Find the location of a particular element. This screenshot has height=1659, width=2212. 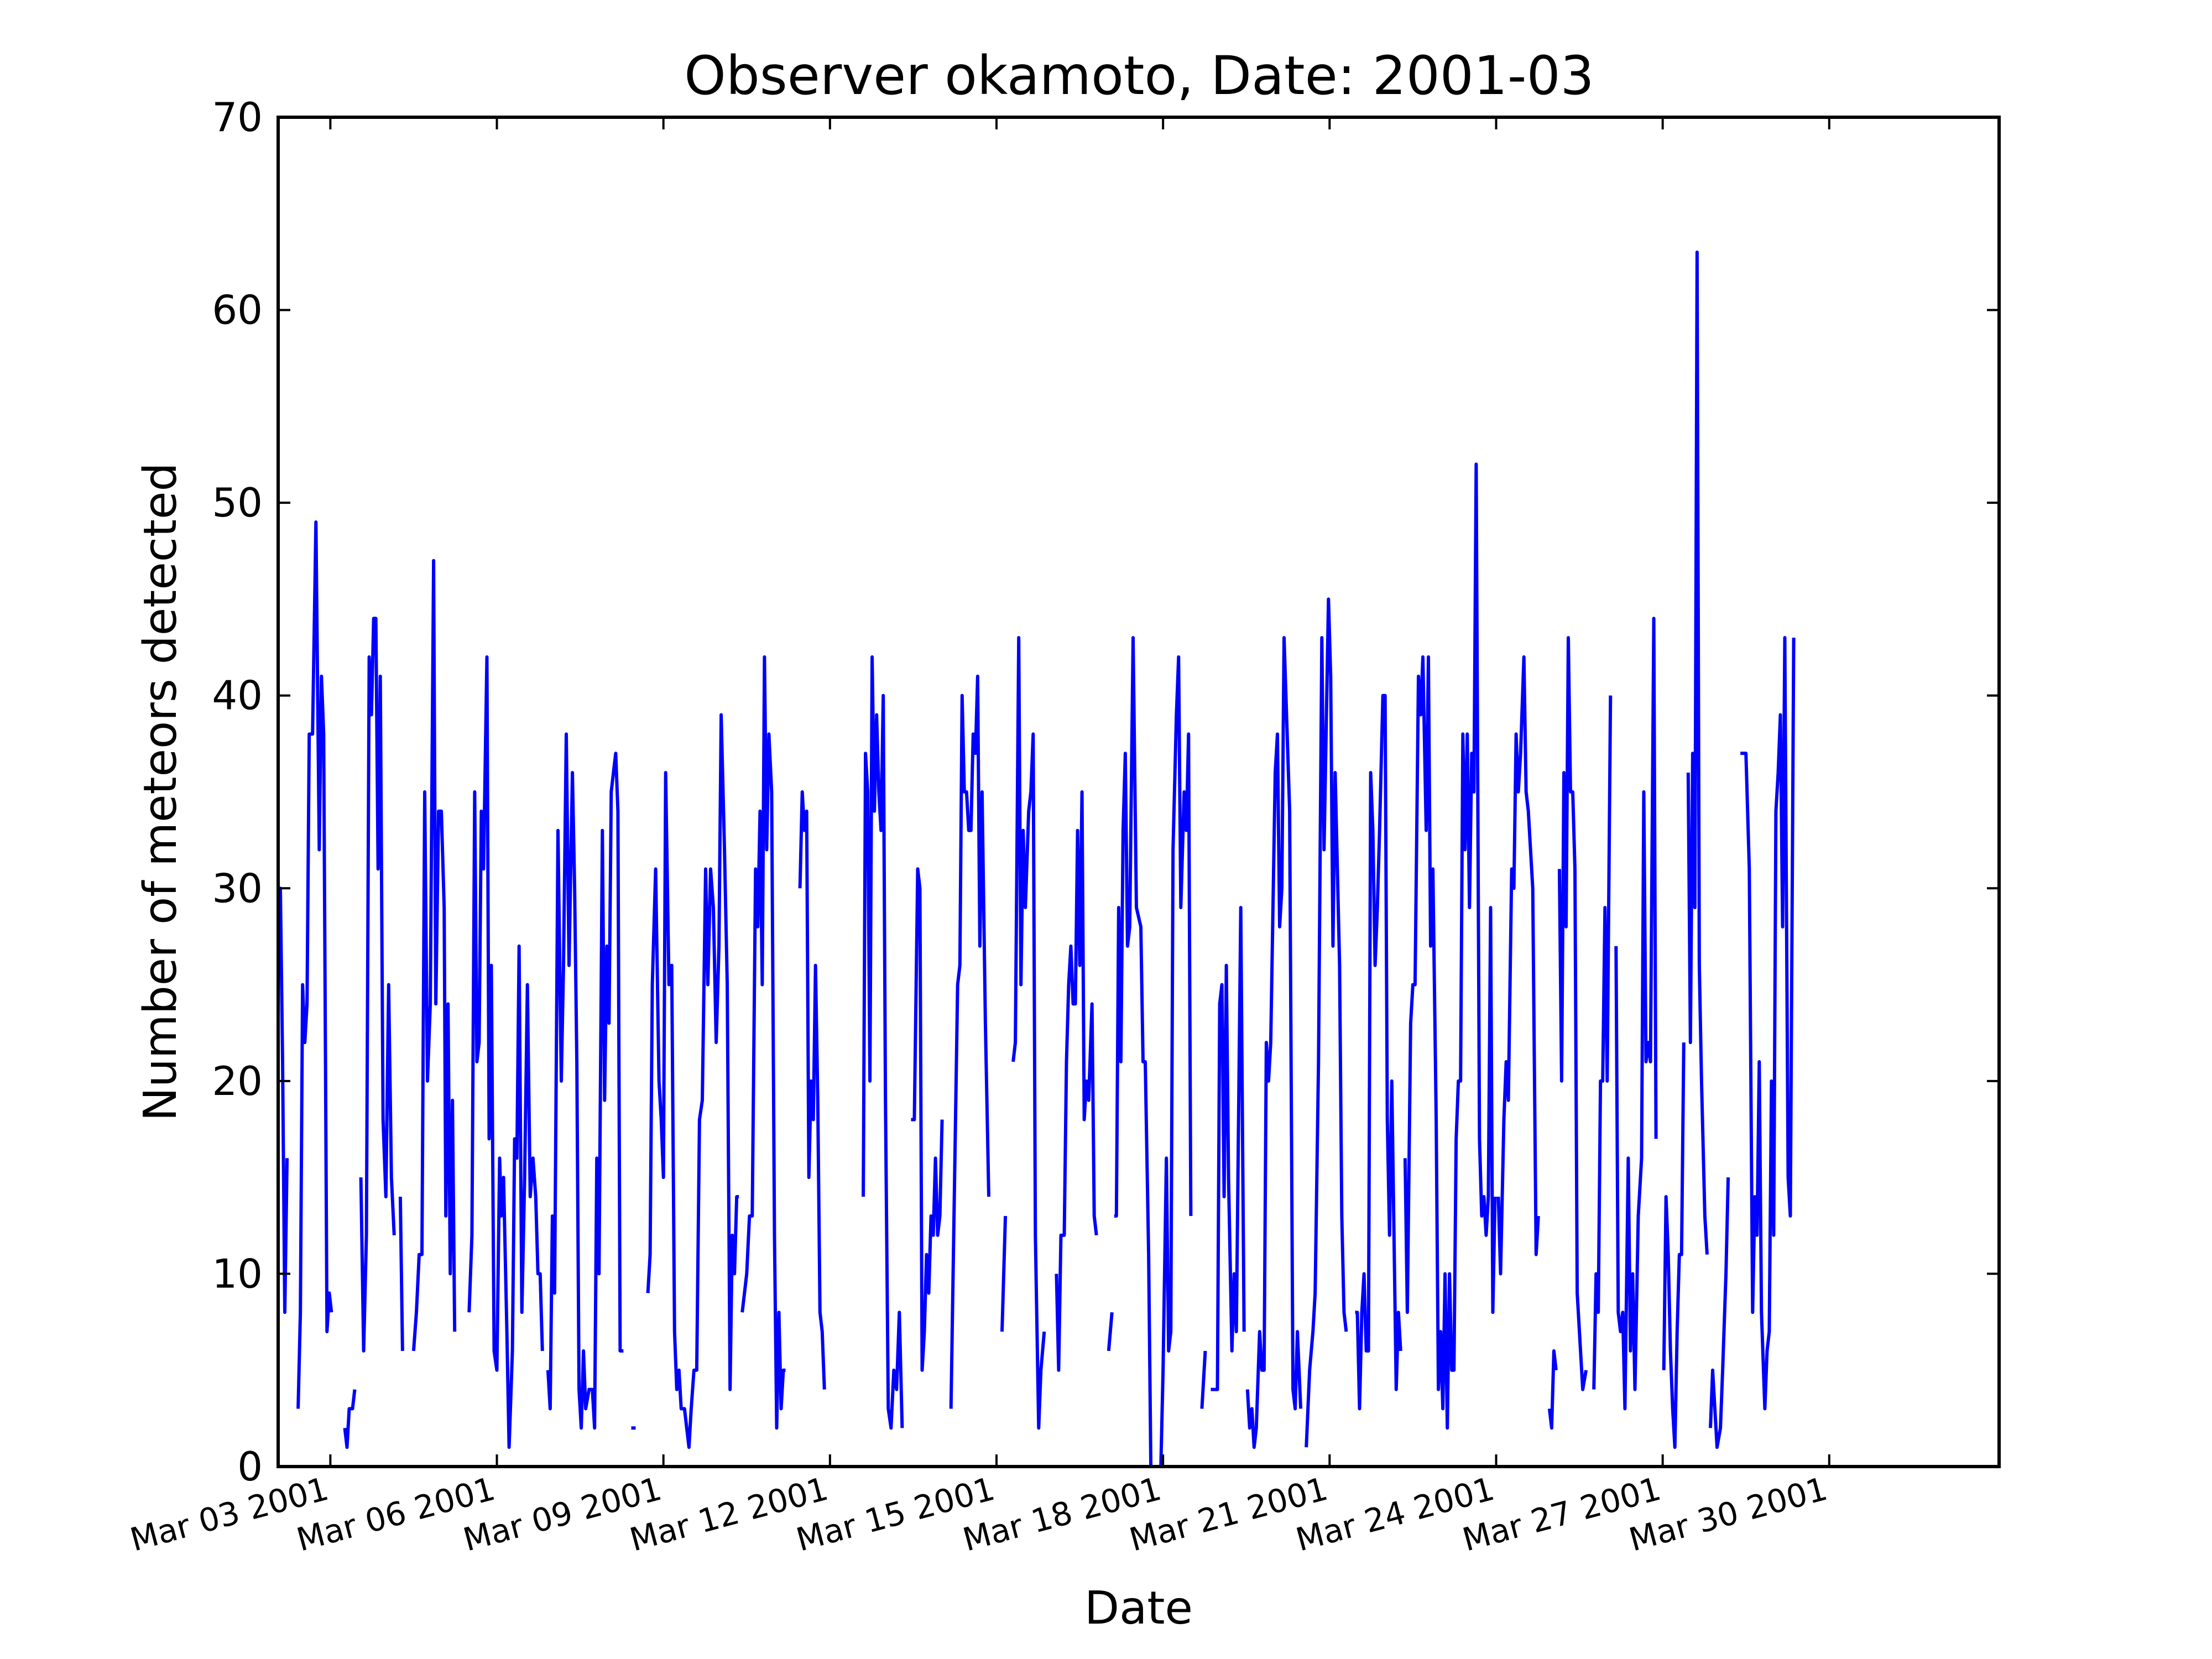

chart-title: Observer okamoto, Date: 2001-03 is located at coordinates (1139, 76).